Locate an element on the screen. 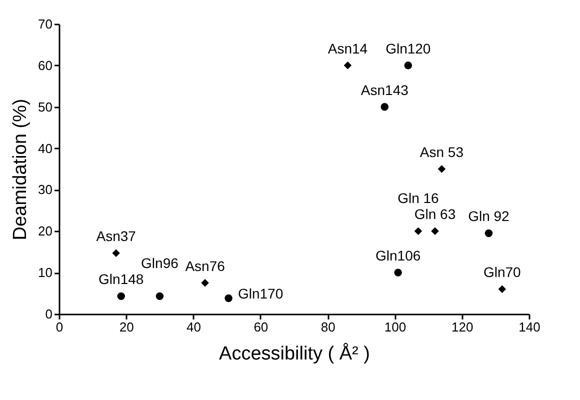 This screenshot has width=580, height=400. annotation: Asn14 is located at coordinates (348, 48).